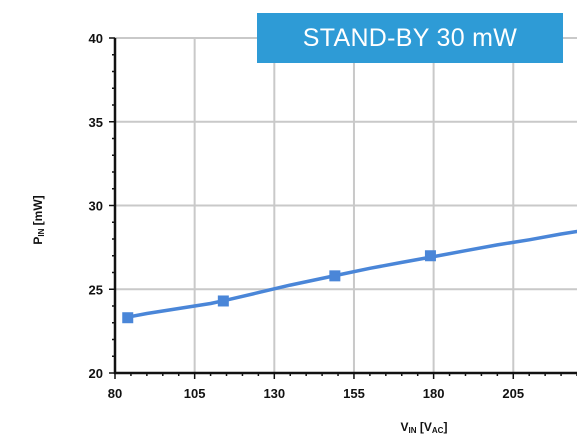 The height and width of the screenshot is (439, 577). Describe the element at coordinates (434, 393) in the screenshot. I see `x-tick-label-180: 180` at that location.